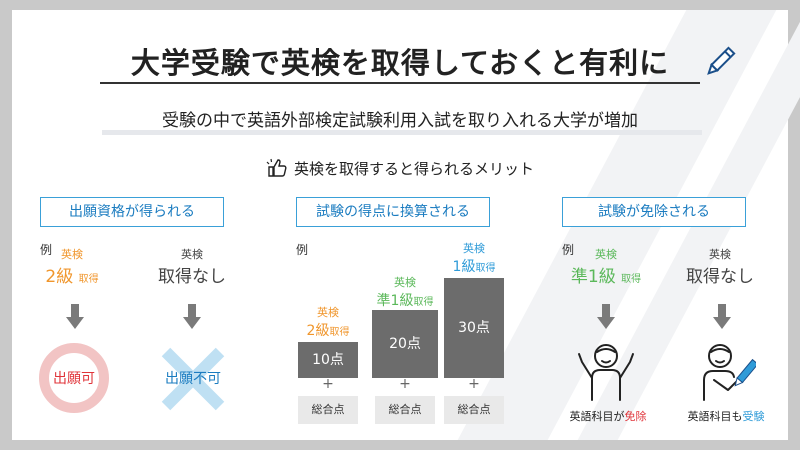 Image resolution: width=800 pixels, height=450 pixels. Describe the element at coordinates (720, 266) in the screenshot. I see `section3-right-grade: 英検 取得なし` at that location.